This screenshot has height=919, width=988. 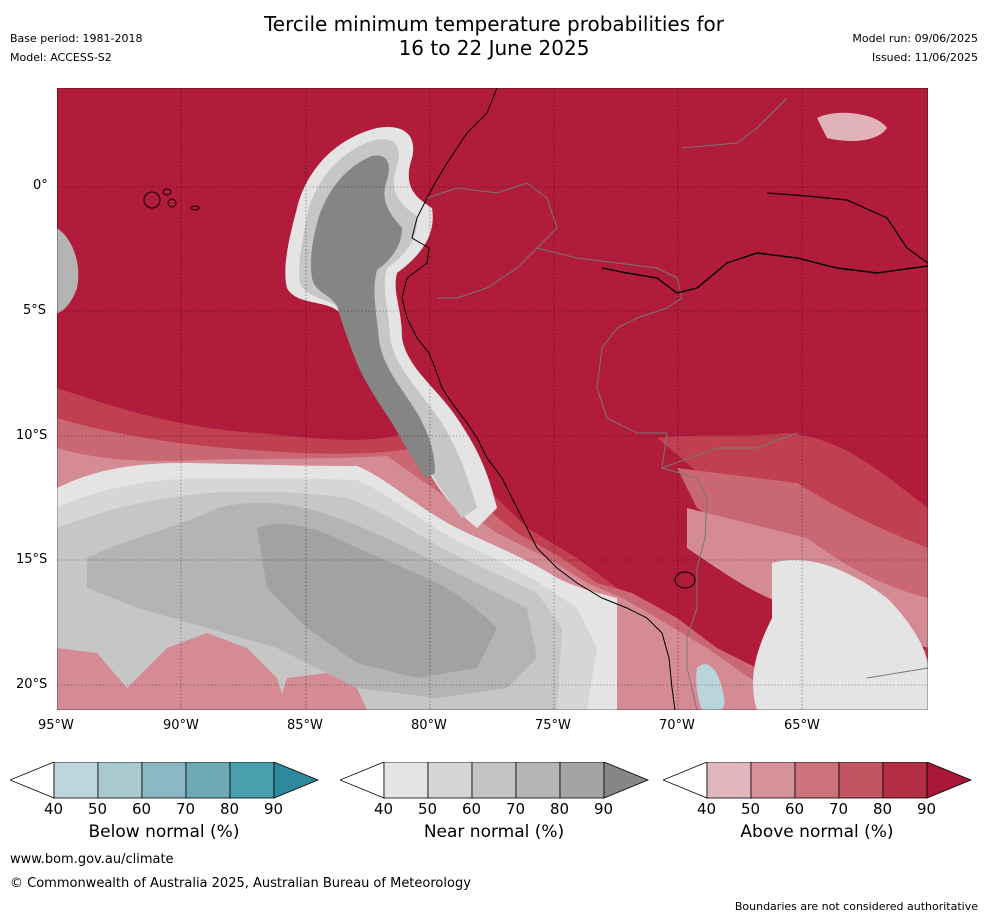 I want to click on base-period-text: Base period: 1981-2018, so click(x=76, y=38).